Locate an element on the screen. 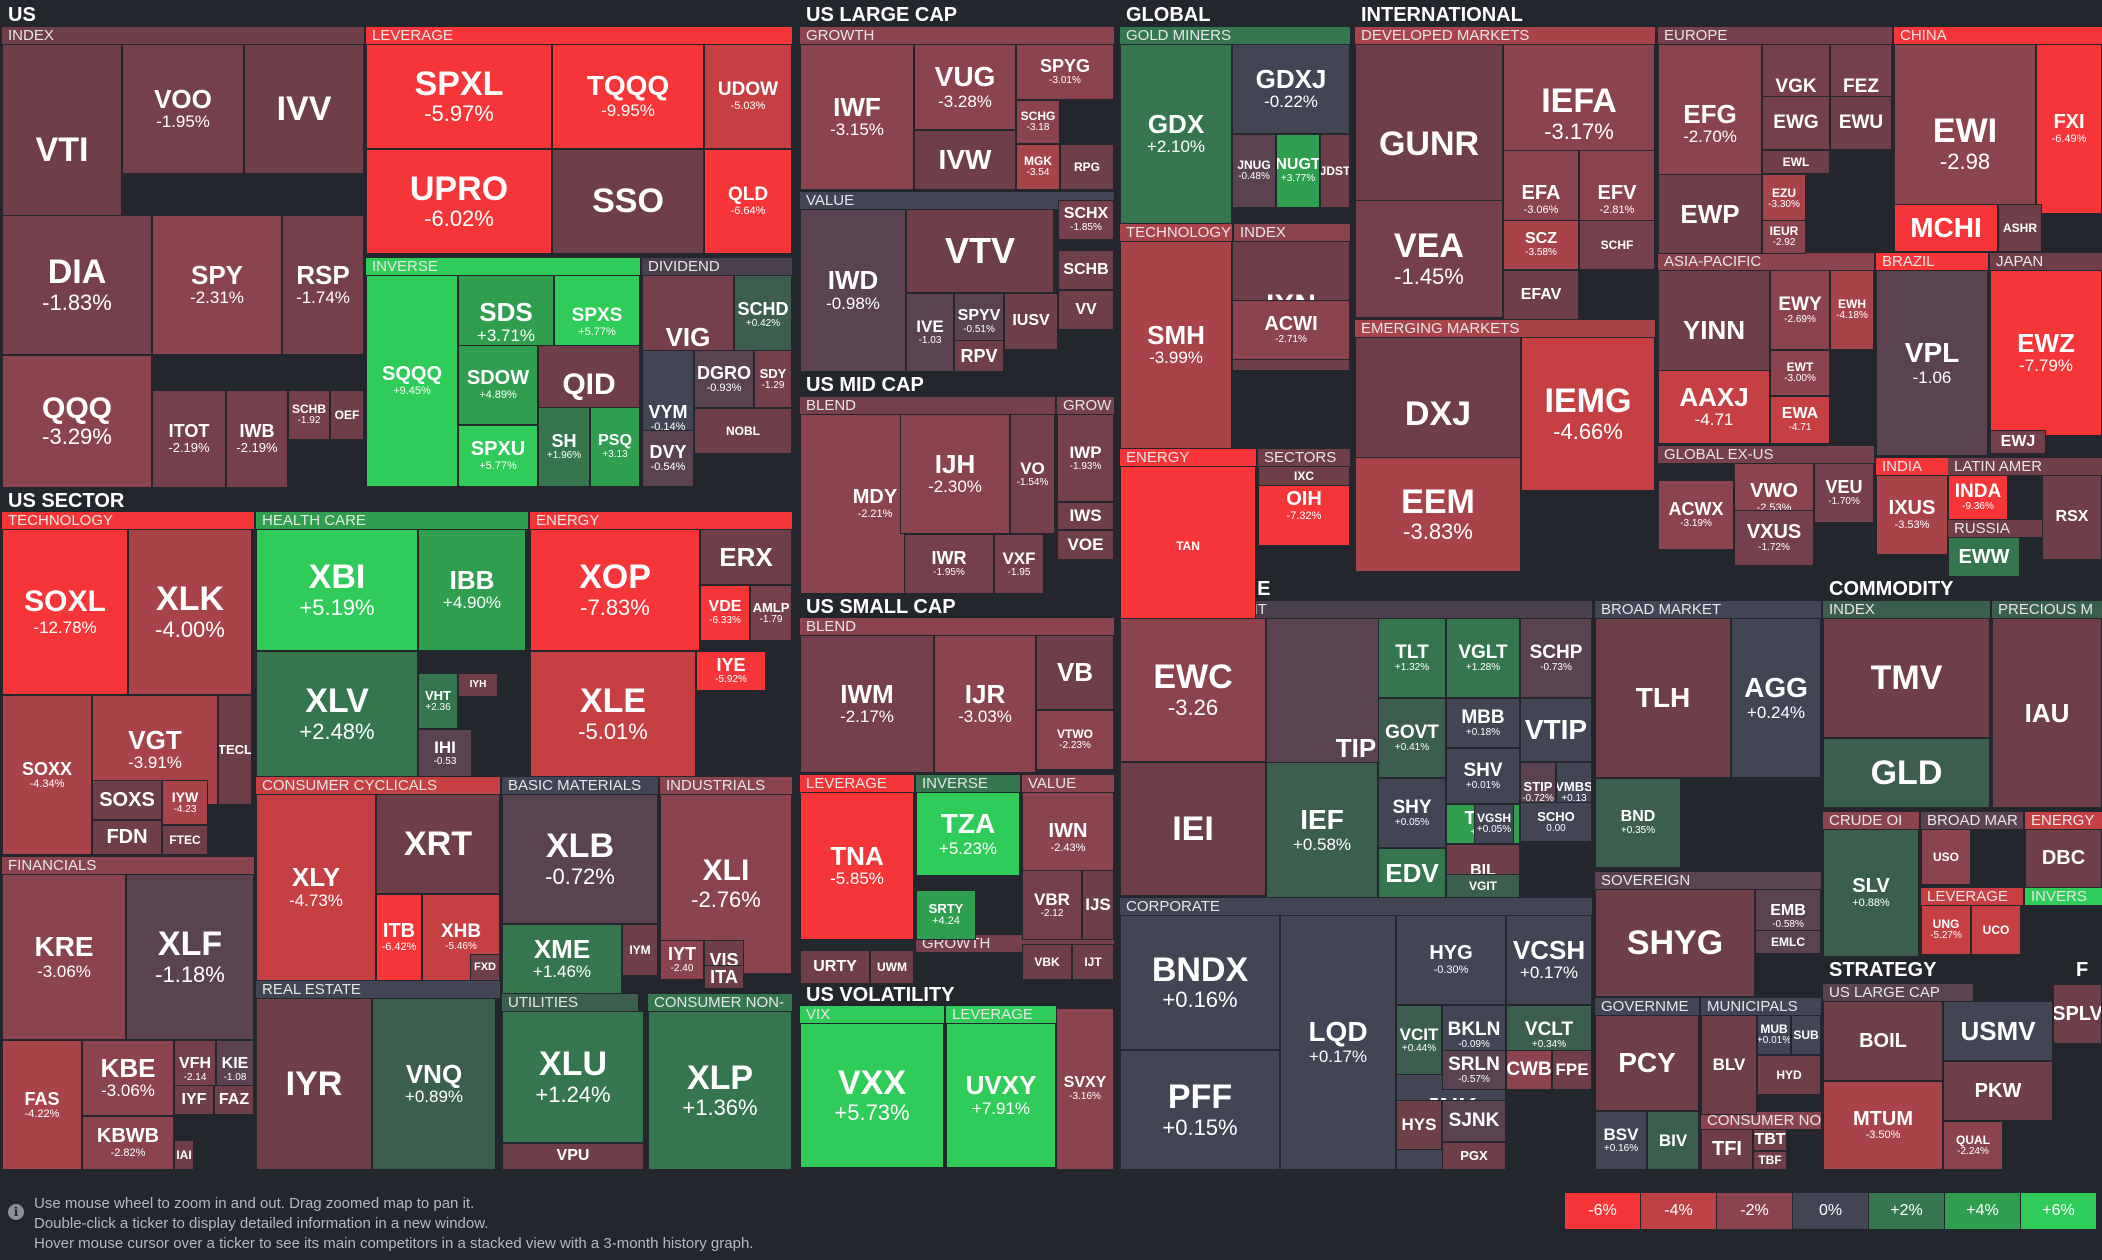  ticker-tile: SHYG is located at coordinates (1675, 943).